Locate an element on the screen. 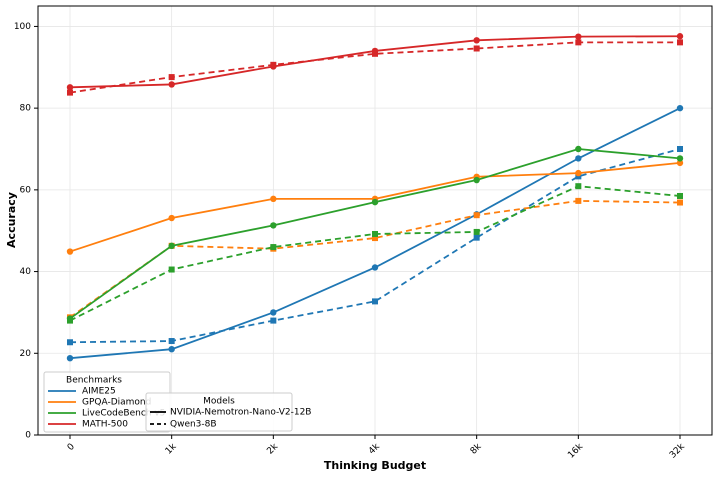 Image resolution: width=719 pixels, height=477 pixels. x-tick-label: 1k is located at coordinates (171, 448).